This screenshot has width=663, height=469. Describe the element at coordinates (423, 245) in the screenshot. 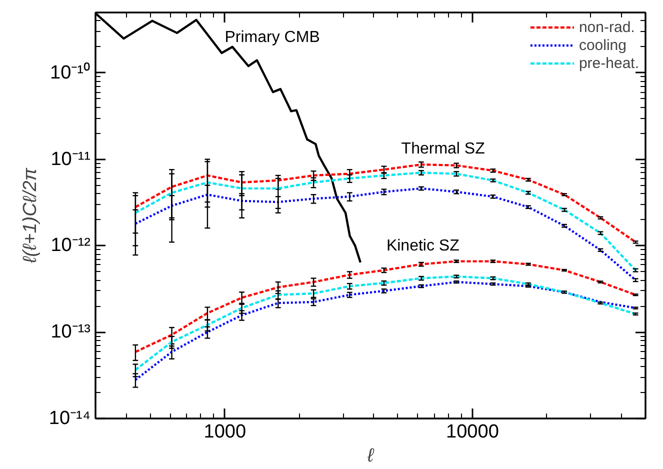

I see `annotation: Kinetic SZ` at that location.